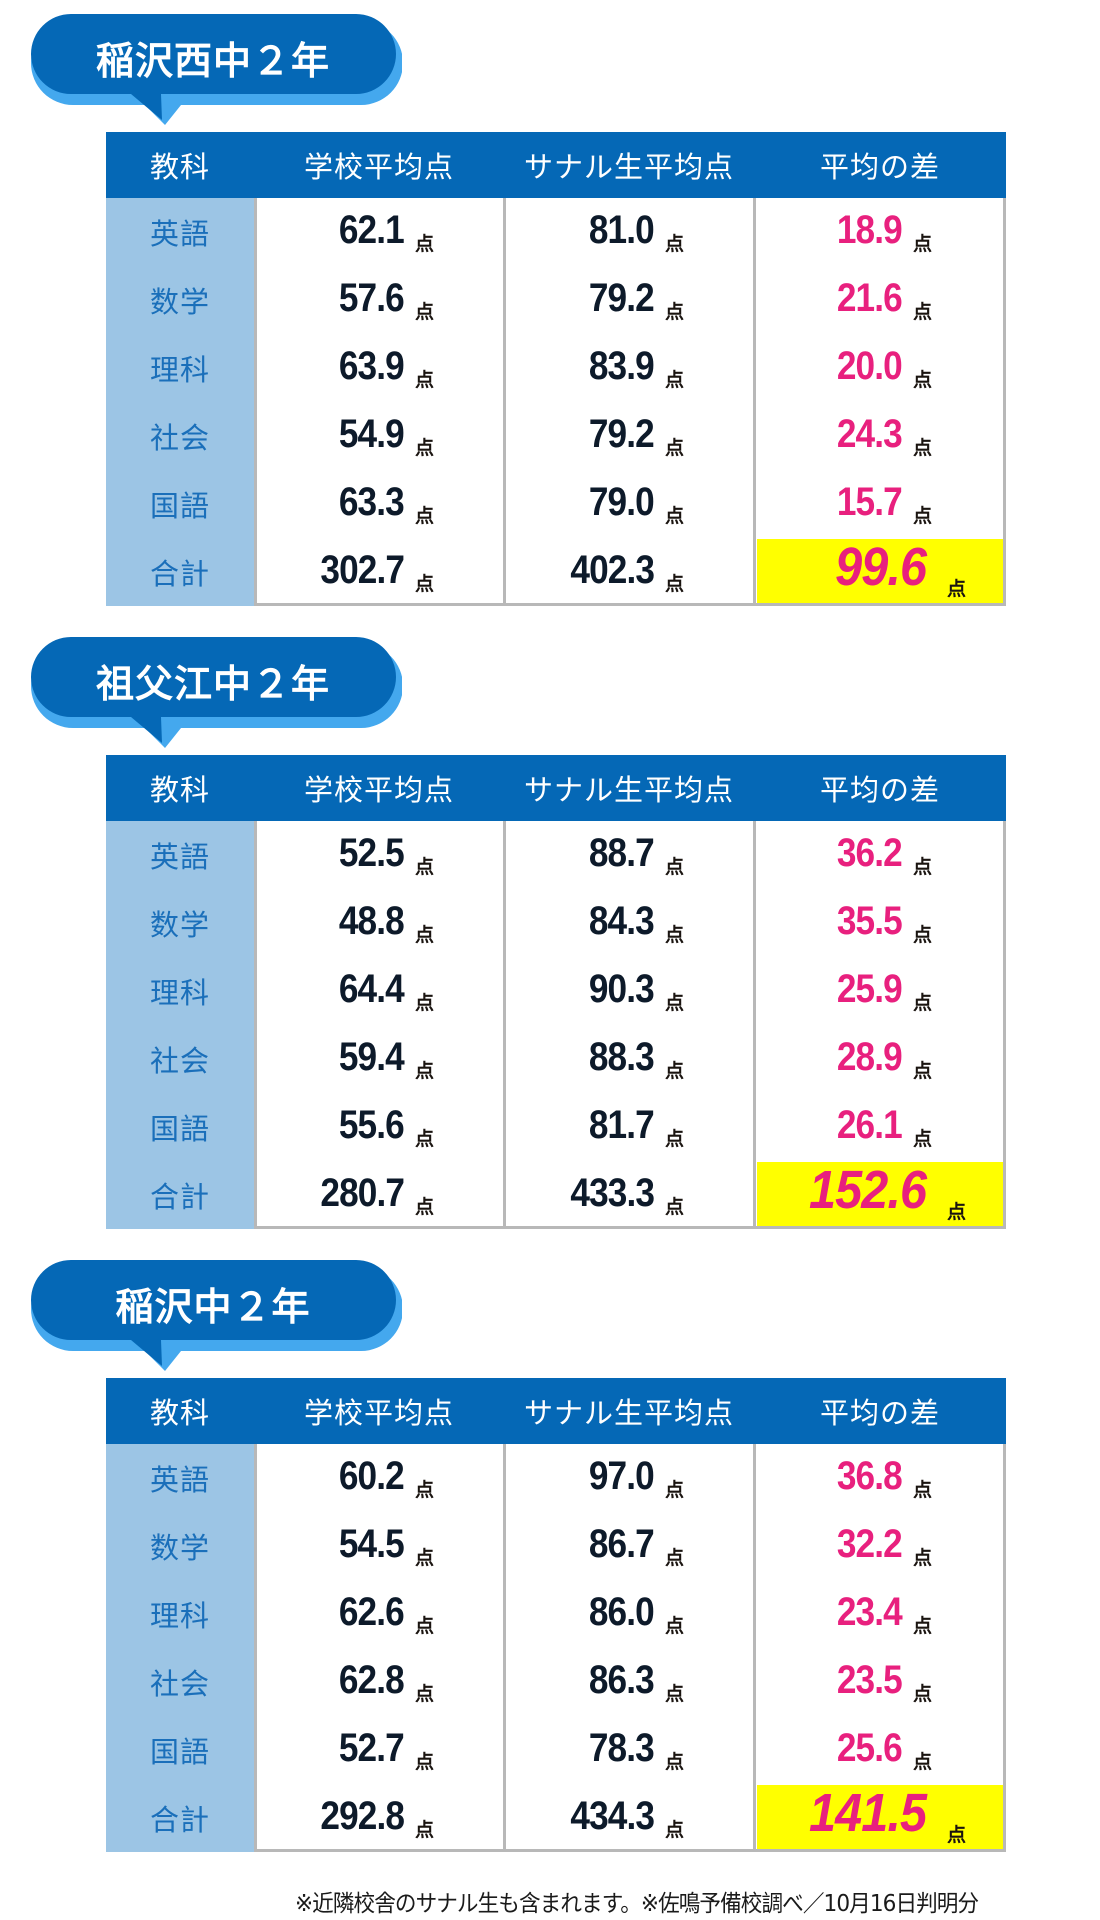 The height and width of the screenshot is (1920, 1100). What do you see at coordinates (179, 1413) in the screenshot?
I see `header-subject: 教科` at bounding box center [179, 1413].